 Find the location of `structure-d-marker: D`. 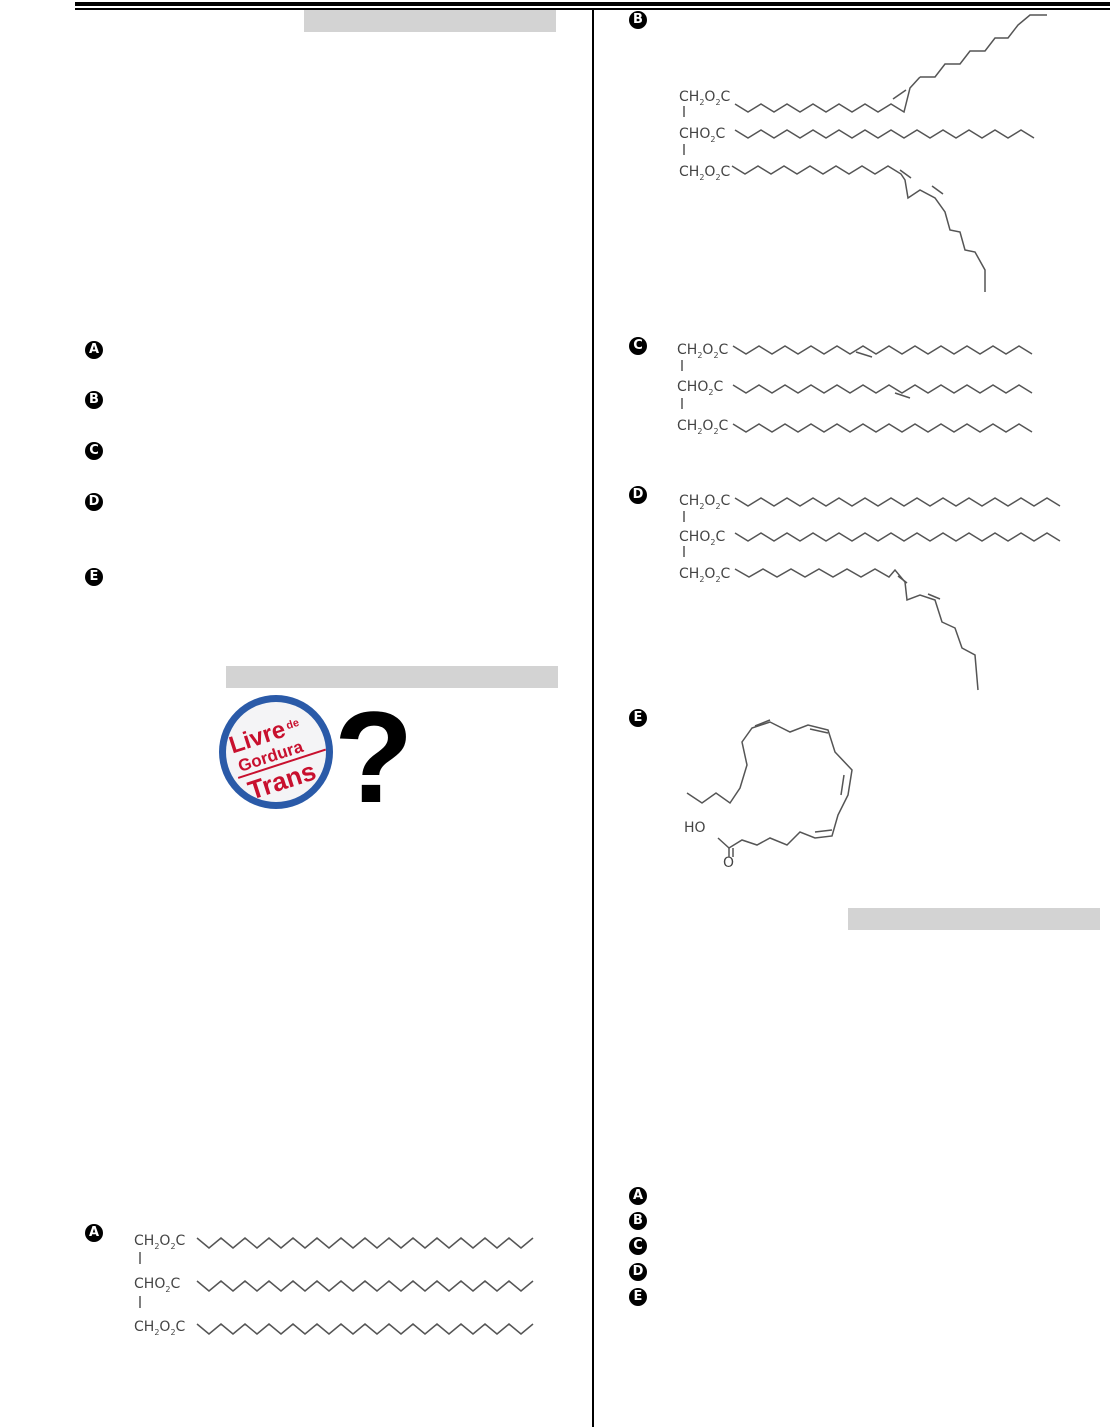

structure-d-marker: D is located at coordinates (638, 495).